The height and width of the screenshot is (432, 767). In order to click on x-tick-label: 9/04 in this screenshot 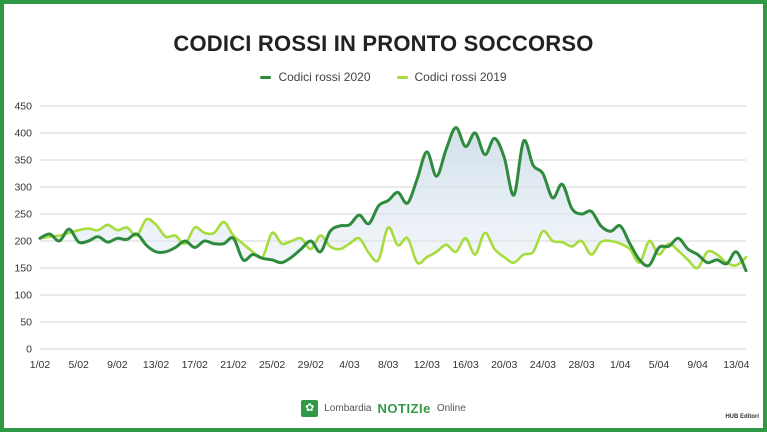, I will do `click(697, 365)`.